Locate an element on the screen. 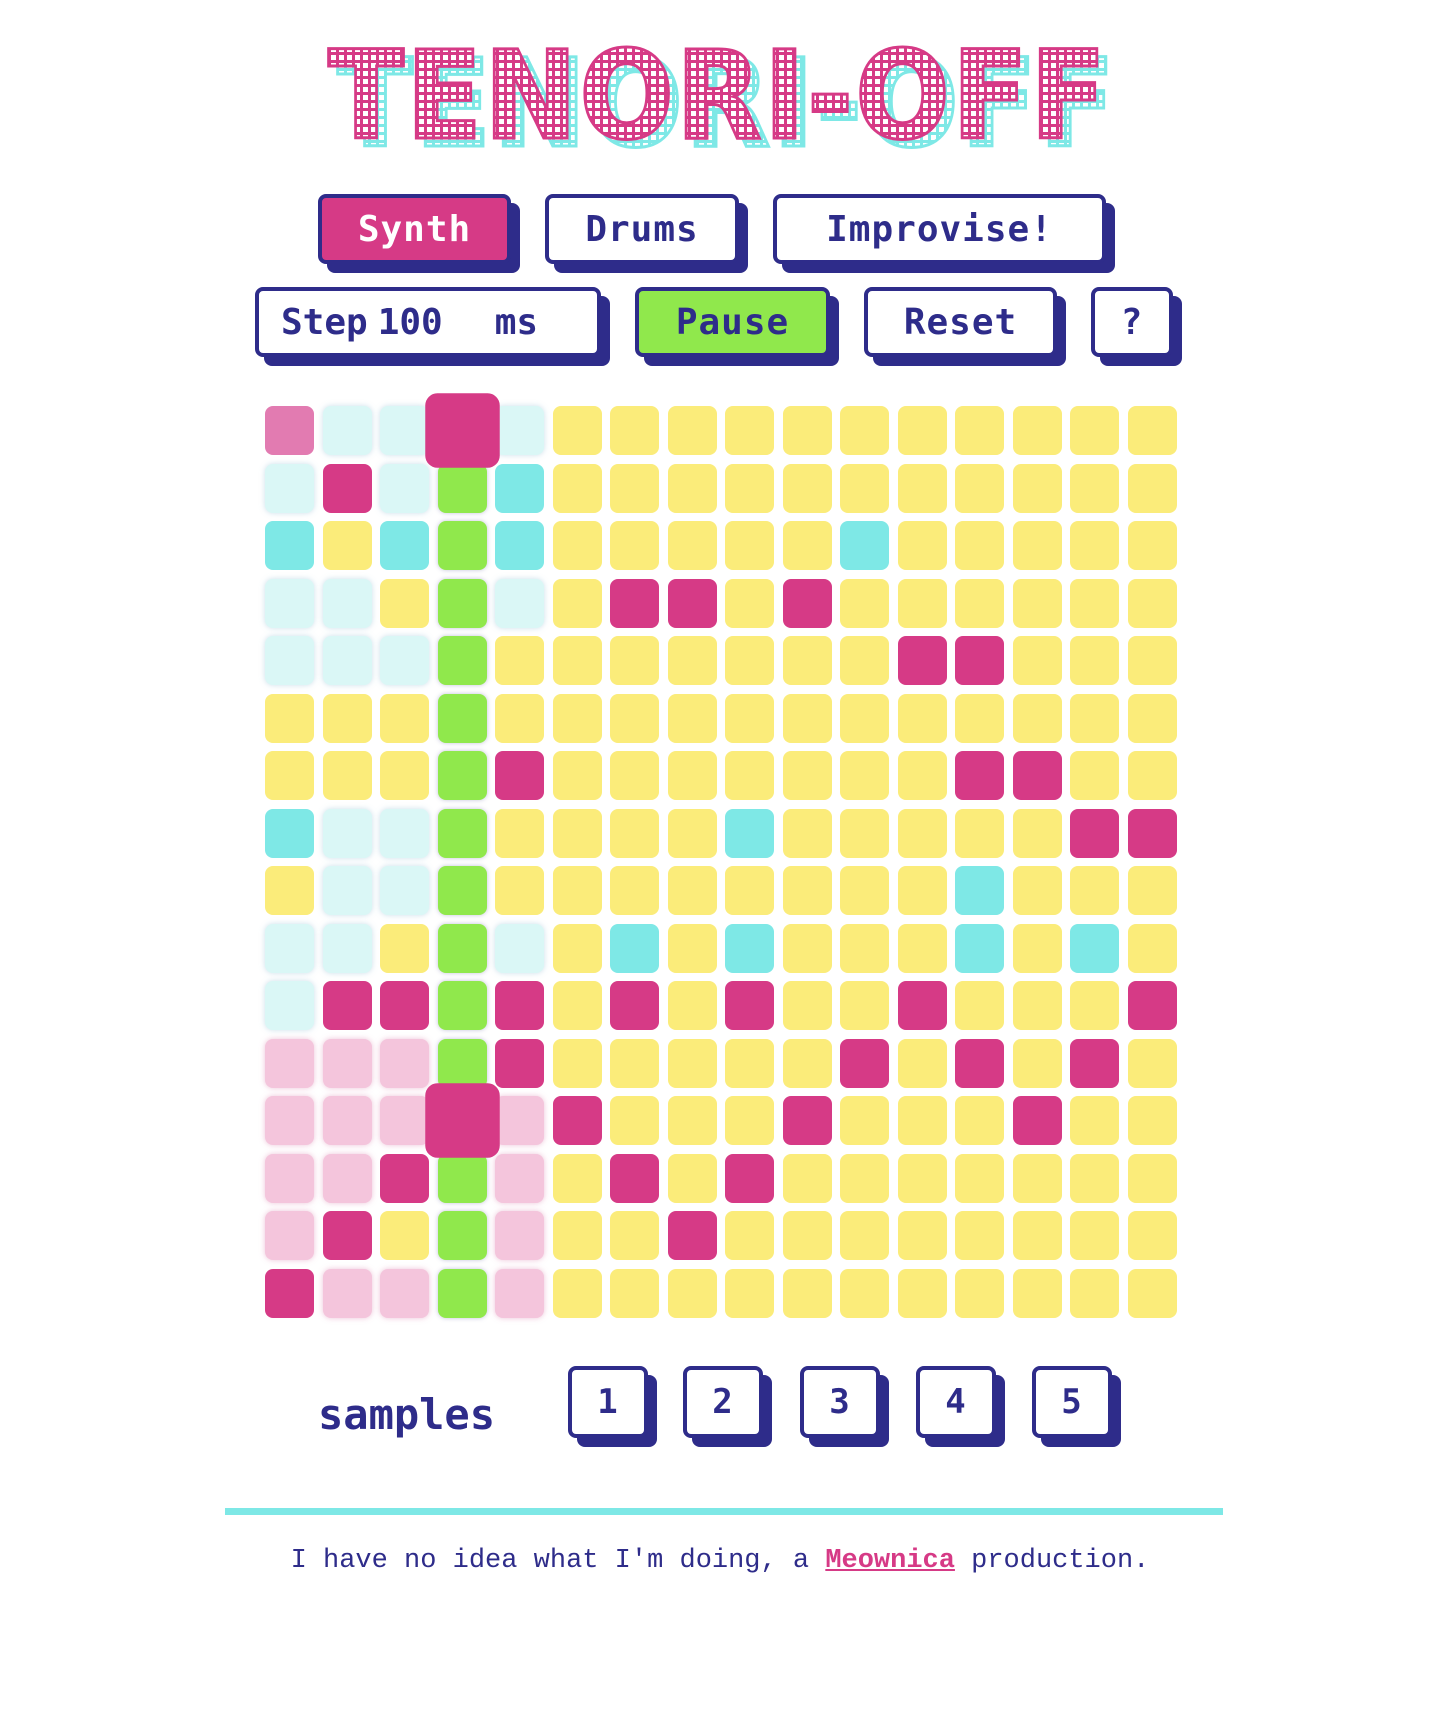 Image resolution: width=1440 pixels, height=1710 pixels. sample-button-2: 2 is located at coordinates (723, 1402).